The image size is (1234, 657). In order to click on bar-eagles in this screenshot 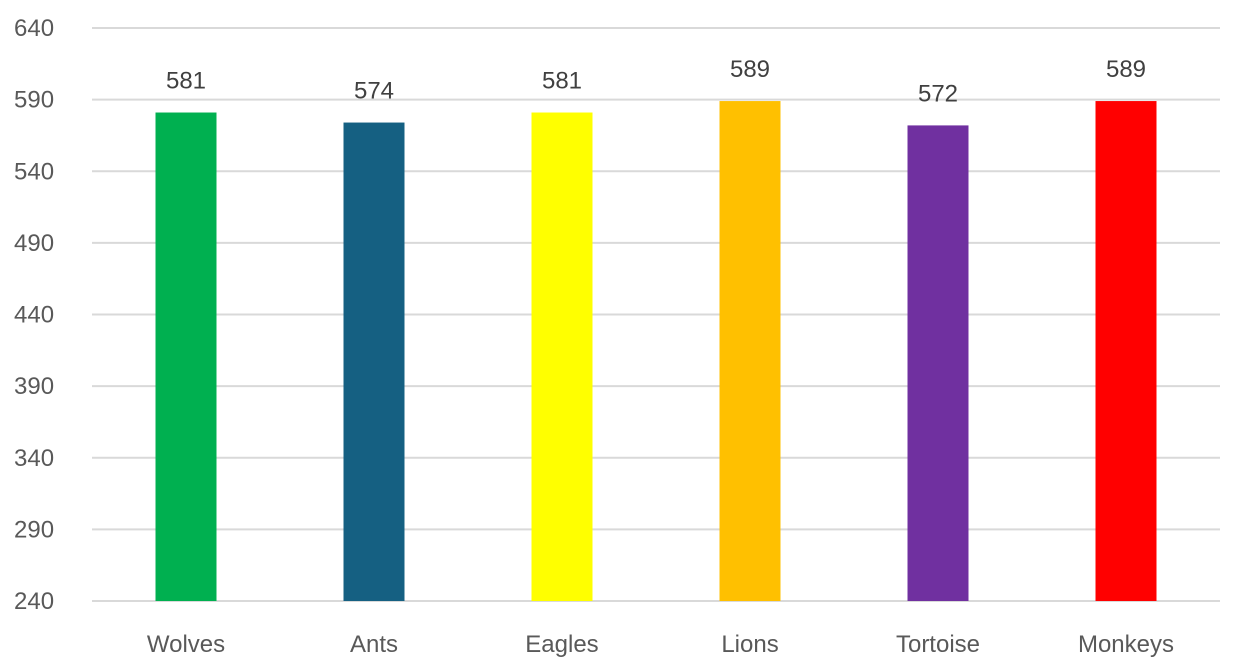, I will do `click(562, 356)`.